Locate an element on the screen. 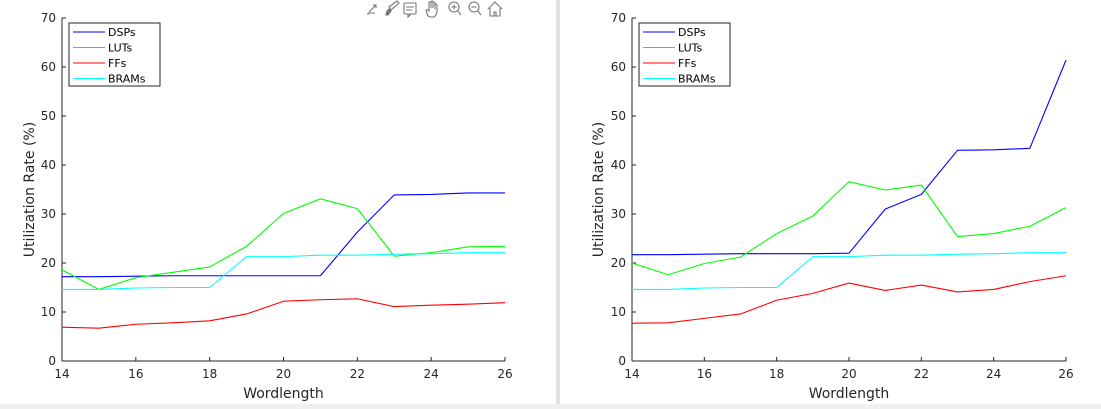 Image resolution: width=1101 pixels, height=409 pixels. home-icon is located at coordinates (495, 9).